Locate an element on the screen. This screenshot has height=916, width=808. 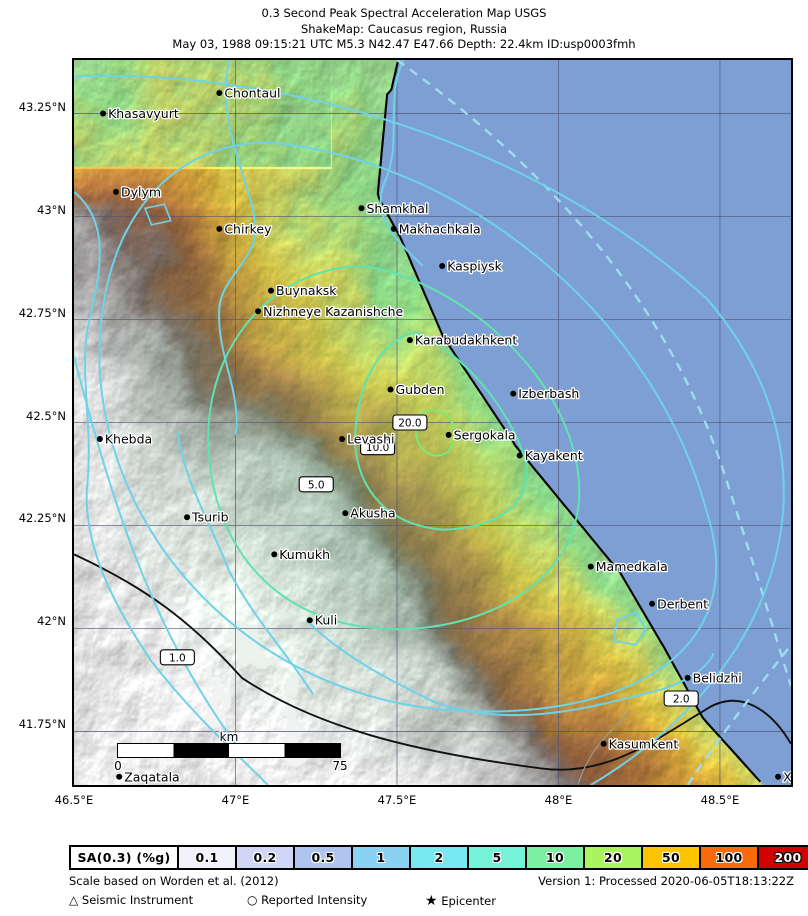
city-label: Kaspiysk is located at coordinates (474, 265).